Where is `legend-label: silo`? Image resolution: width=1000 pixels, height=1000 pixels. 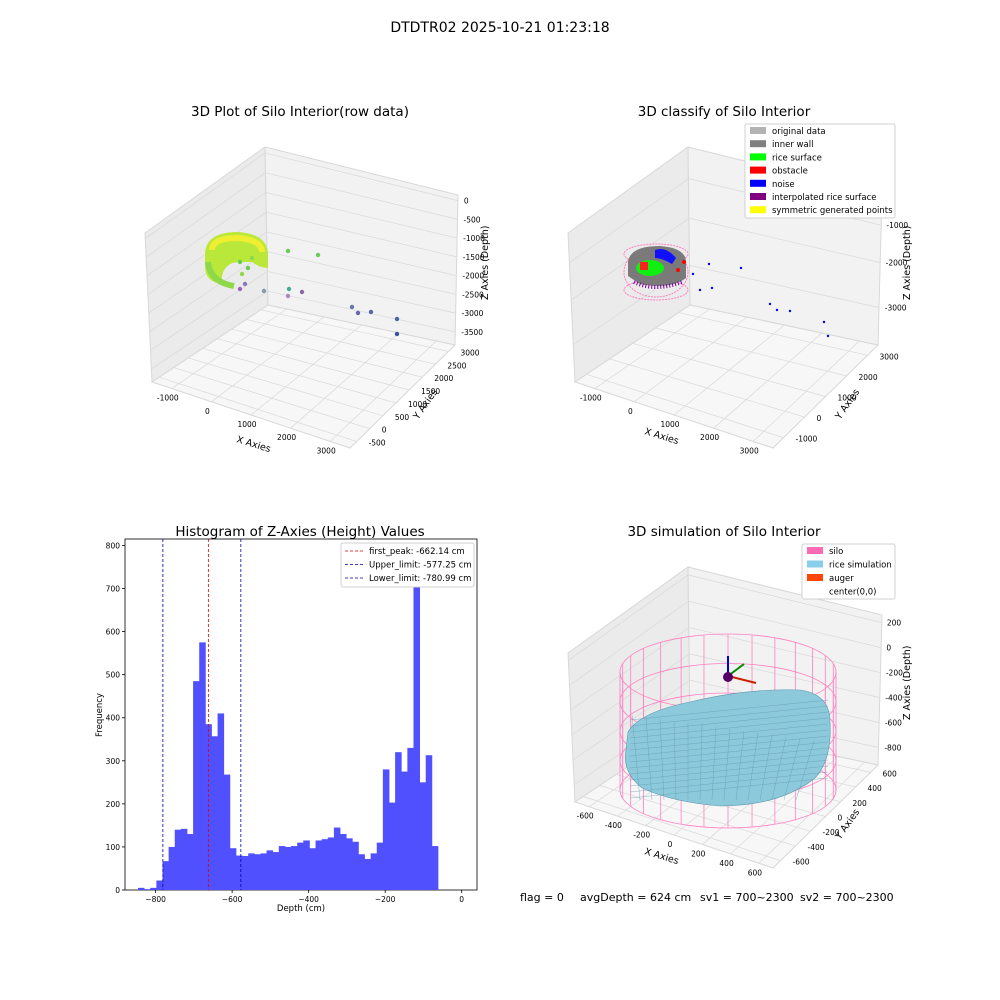 legend-label: silo is located at coordinates (836, 552).